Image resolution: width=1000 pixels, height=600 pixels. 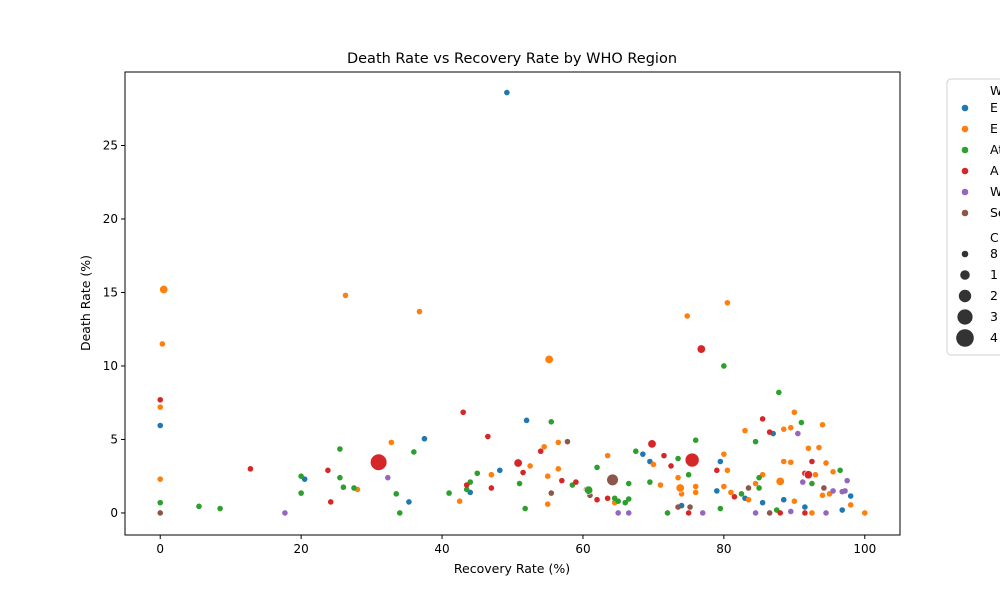 I want to click on y-tick-label: 25, so click(x=110, y=145).